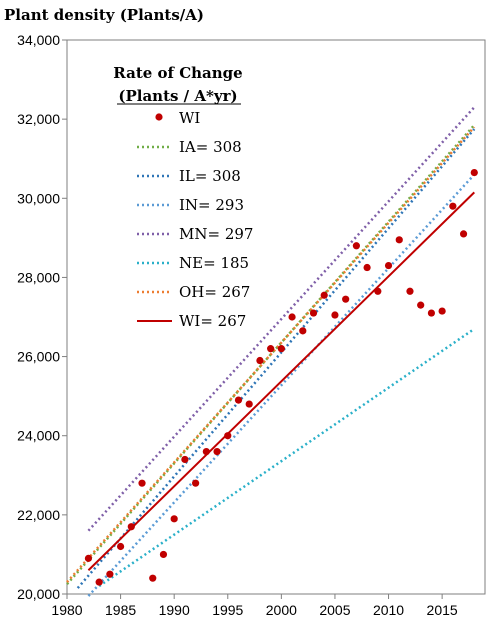 This screenshot has height=630, width=493. Describe the element at coordinates (38, 515) in the screenshot. I see `y-tick-label: 22,000` at that location.